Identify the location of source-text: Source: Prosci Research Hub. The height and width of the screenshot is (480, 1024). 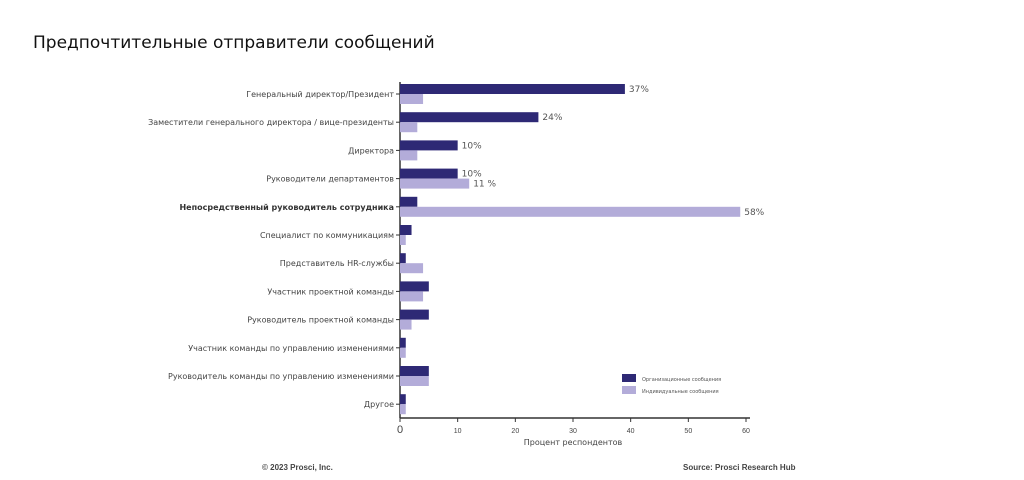
(739, 467).